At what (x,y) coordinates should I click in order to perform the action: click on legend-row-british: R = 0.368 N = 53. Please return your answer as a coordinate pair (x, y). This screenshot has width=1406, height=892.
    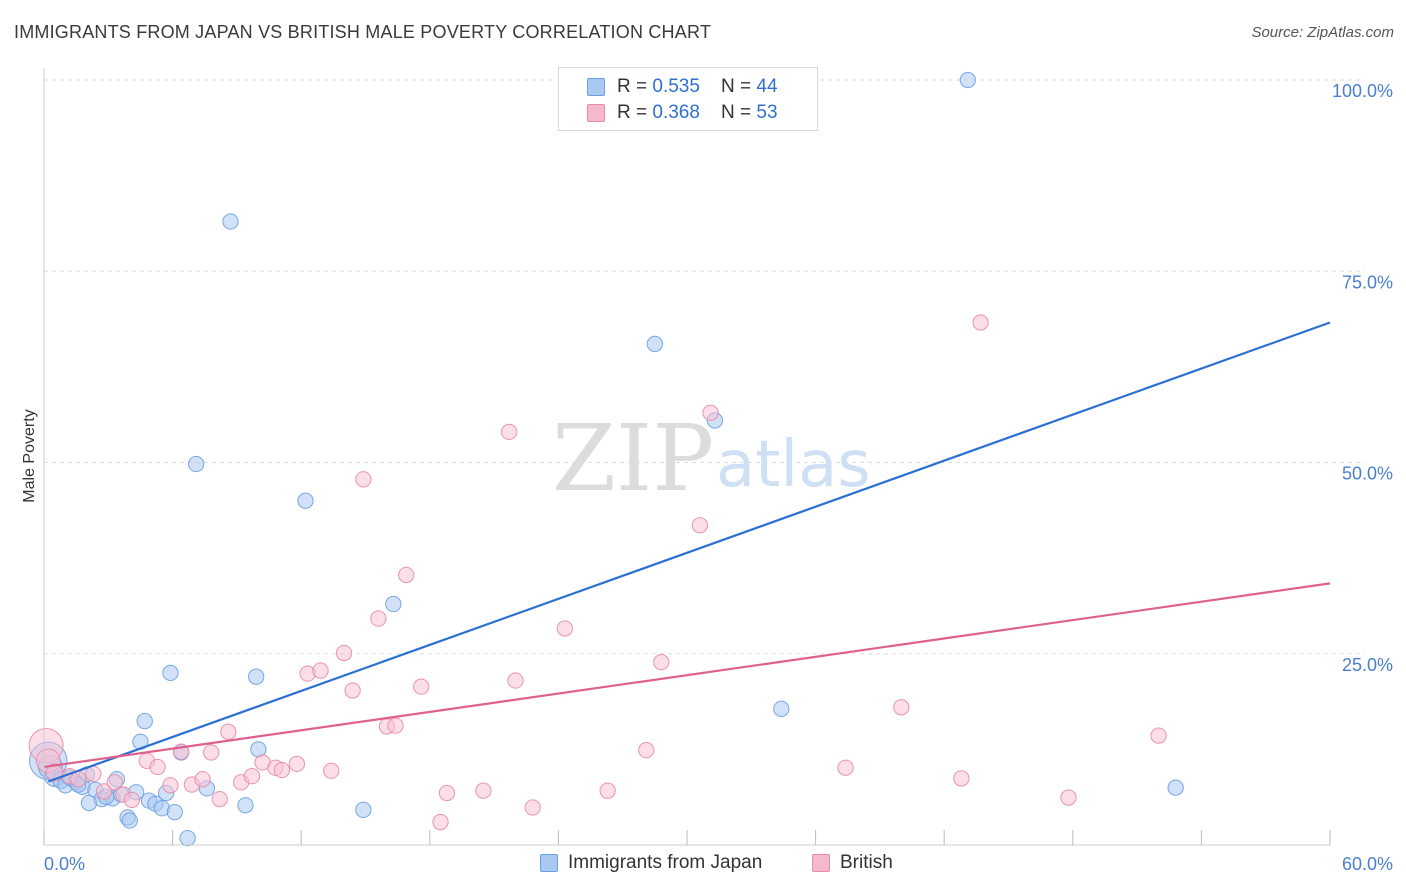
    Looking at the image, I should click on (682, 113).